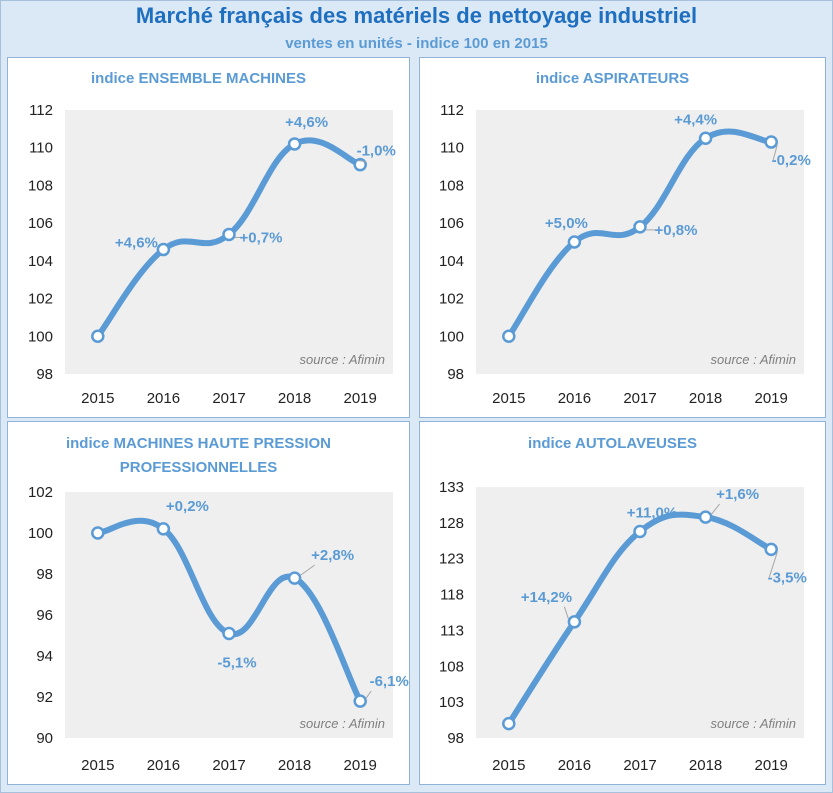 This screenshot has width=833, height=793. I want to click on y-tick-label: 128, so click(451, 523).